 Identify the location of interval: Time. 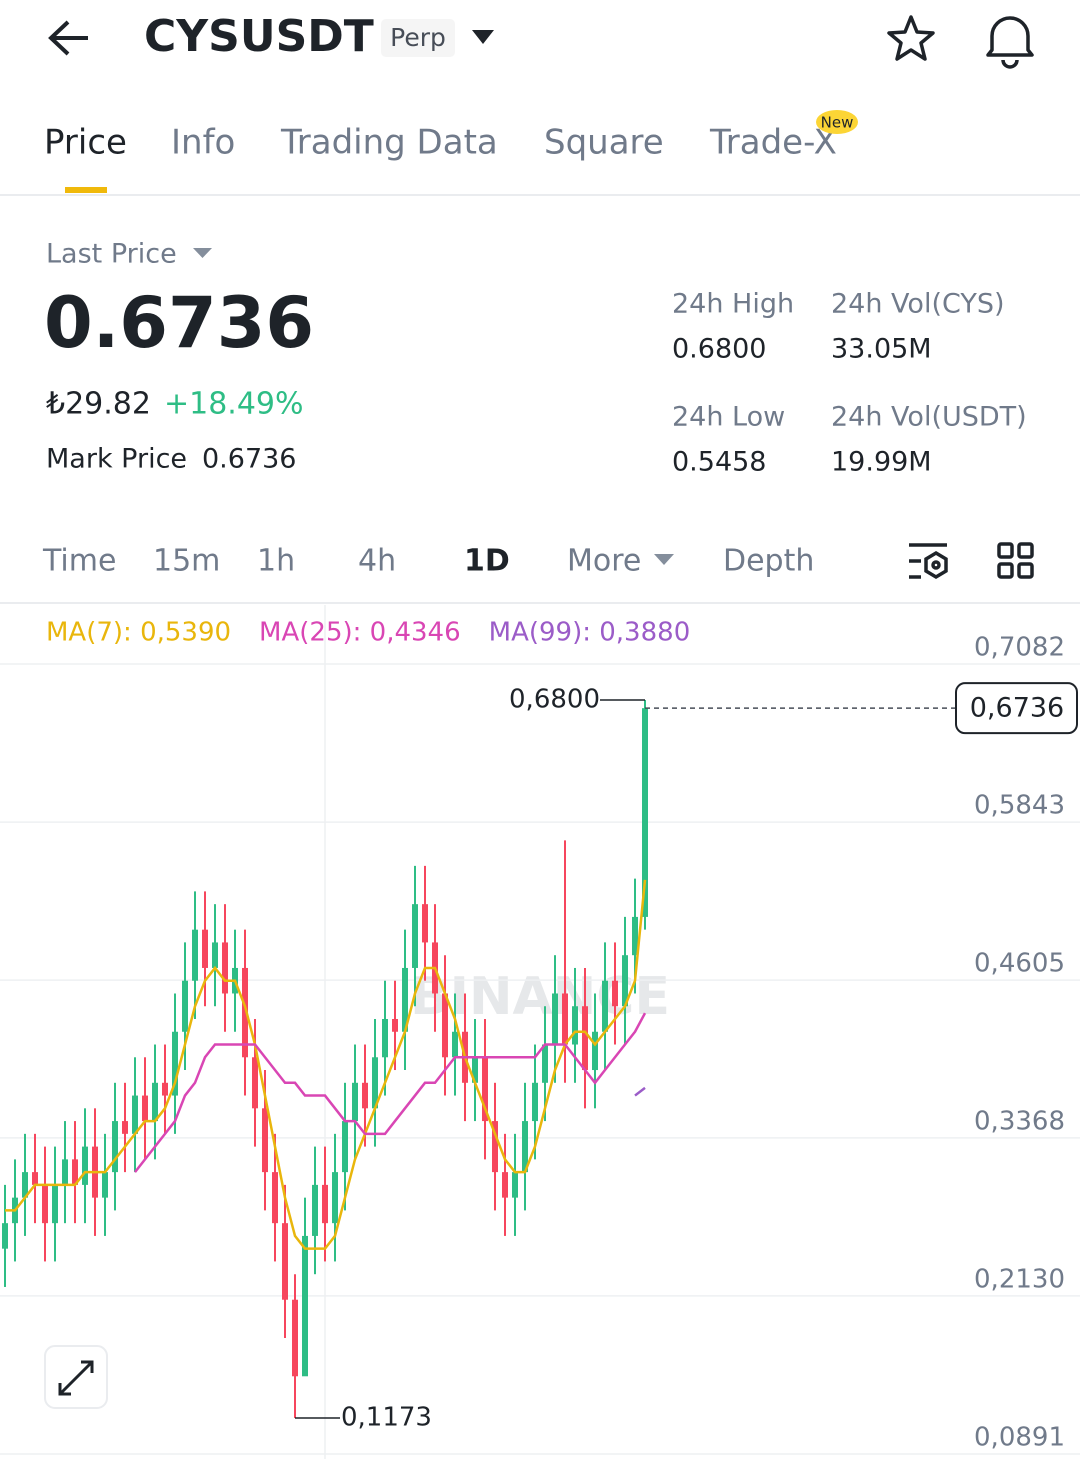
(79, 561).